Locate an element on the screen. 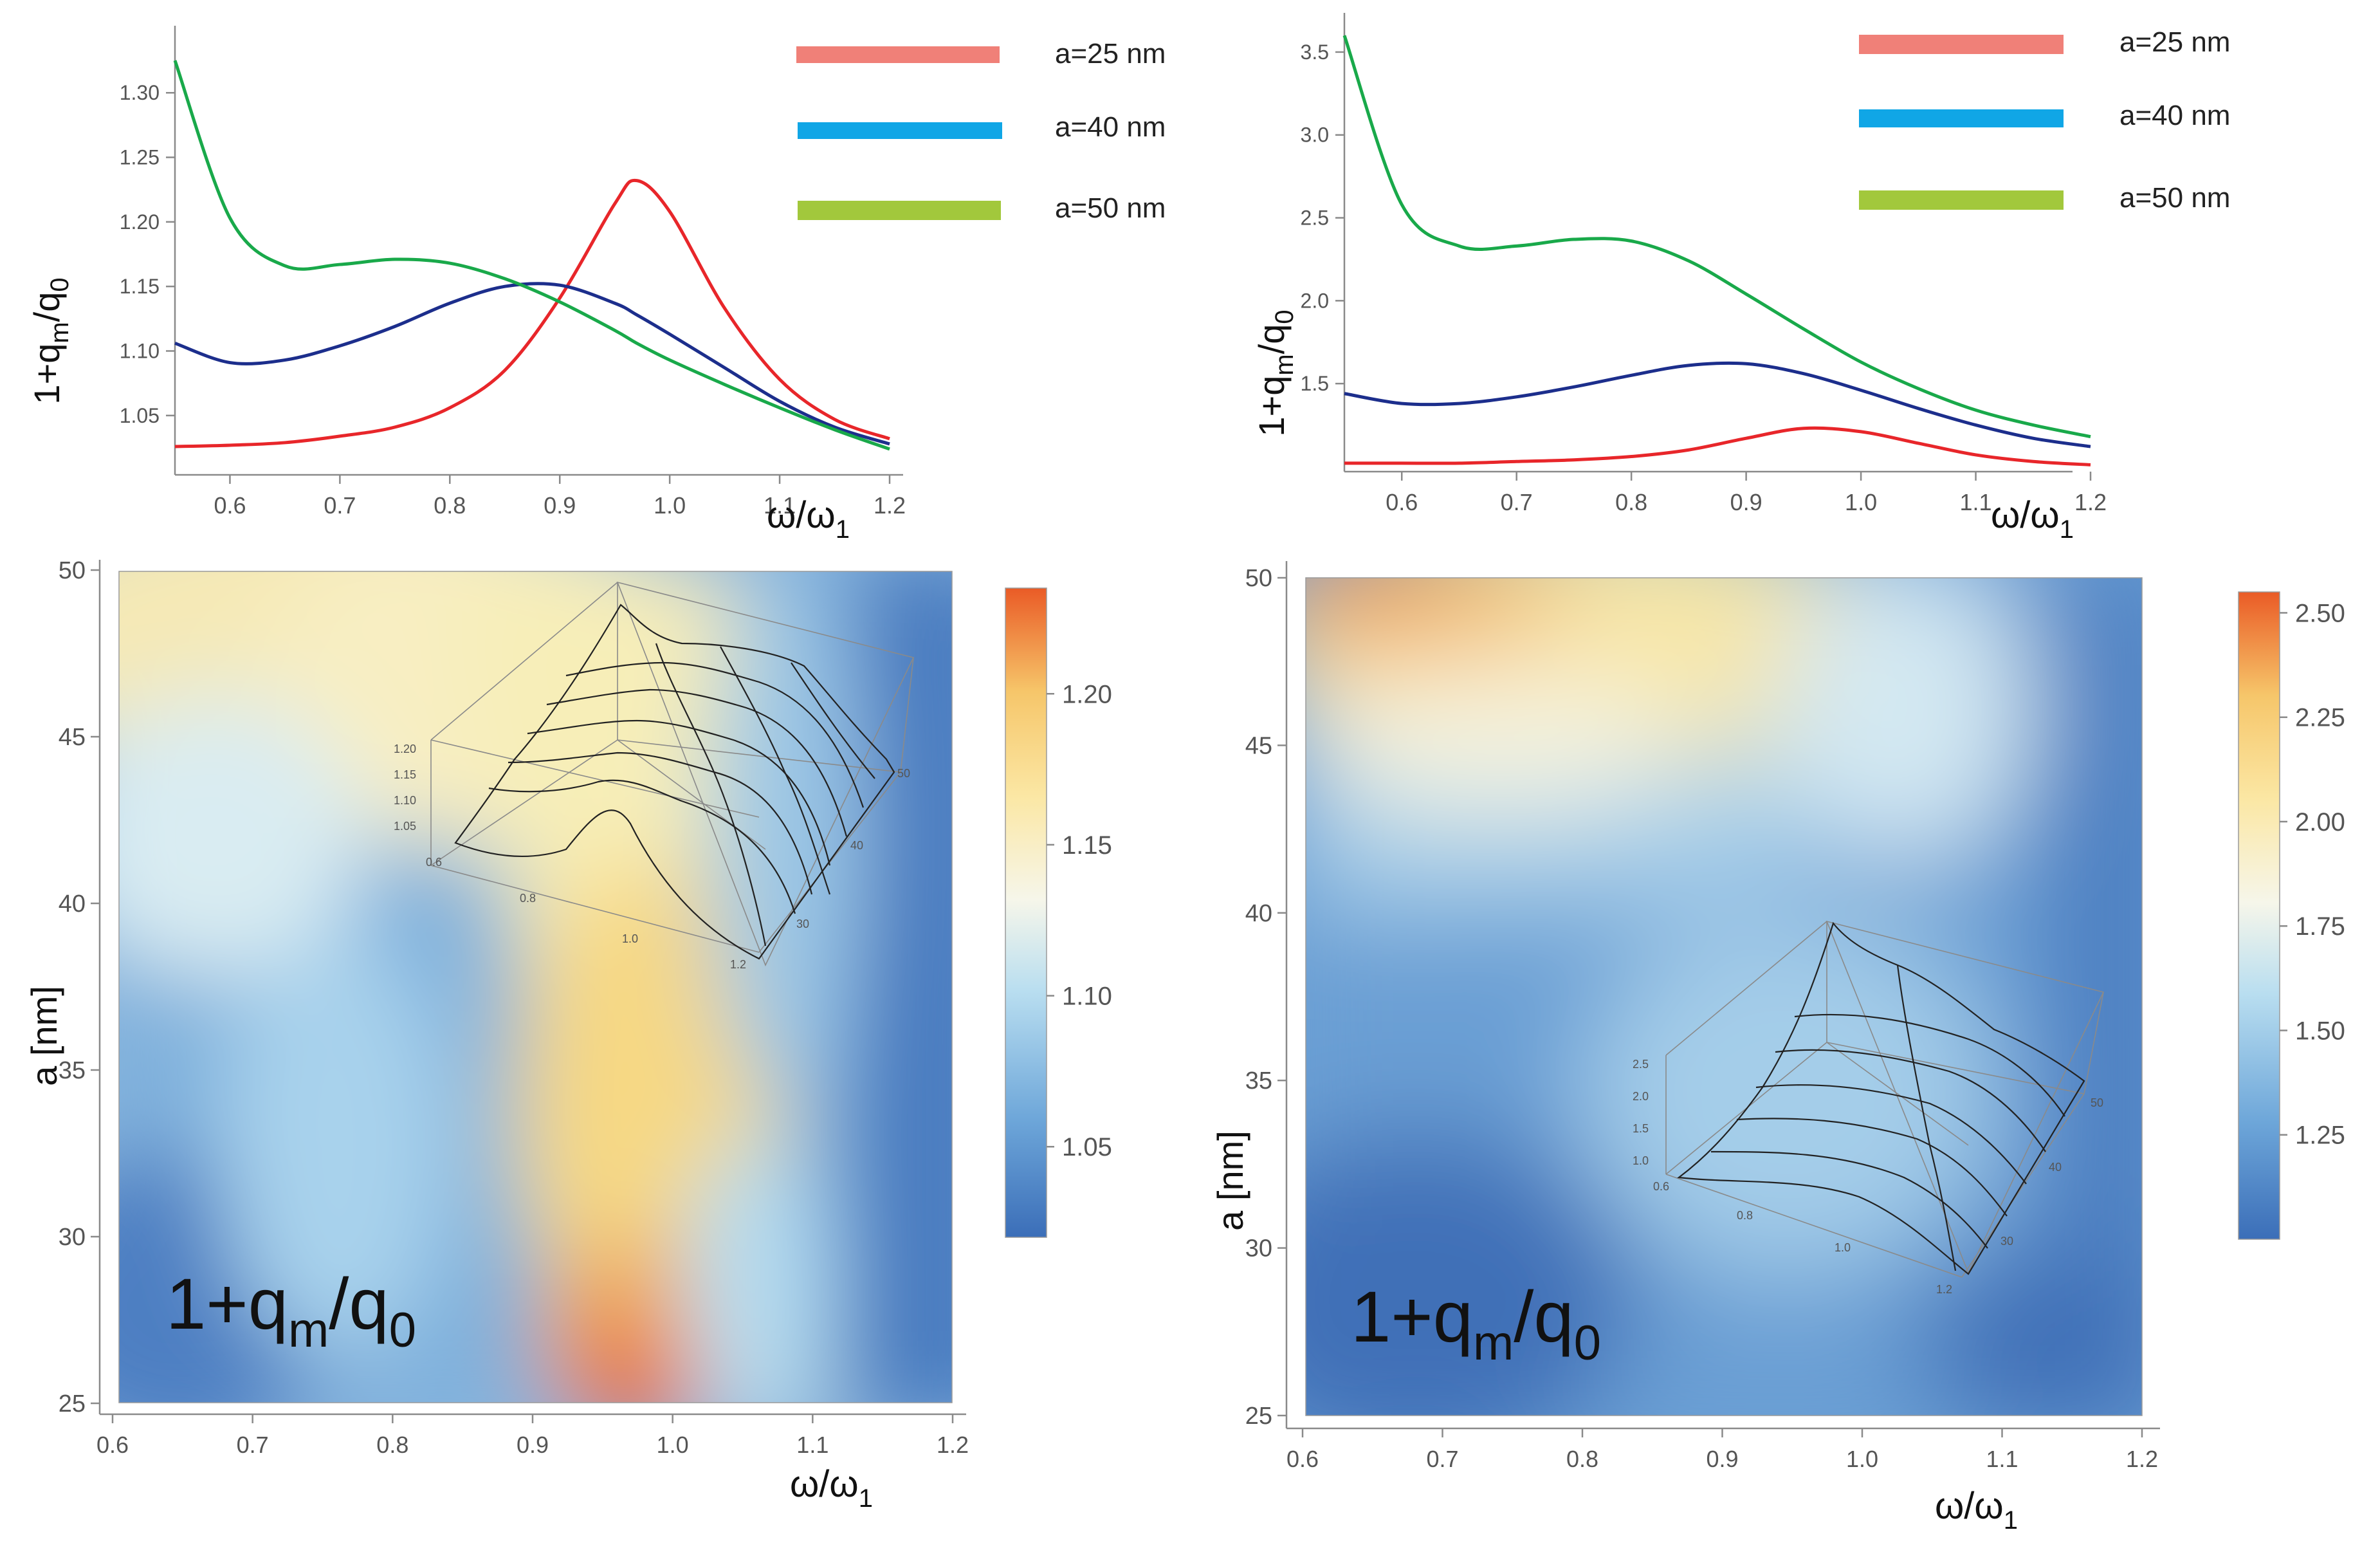 This screenshot has height=1541, width=2380. annotation-sub: m is located at coordinates (1493, 1343).